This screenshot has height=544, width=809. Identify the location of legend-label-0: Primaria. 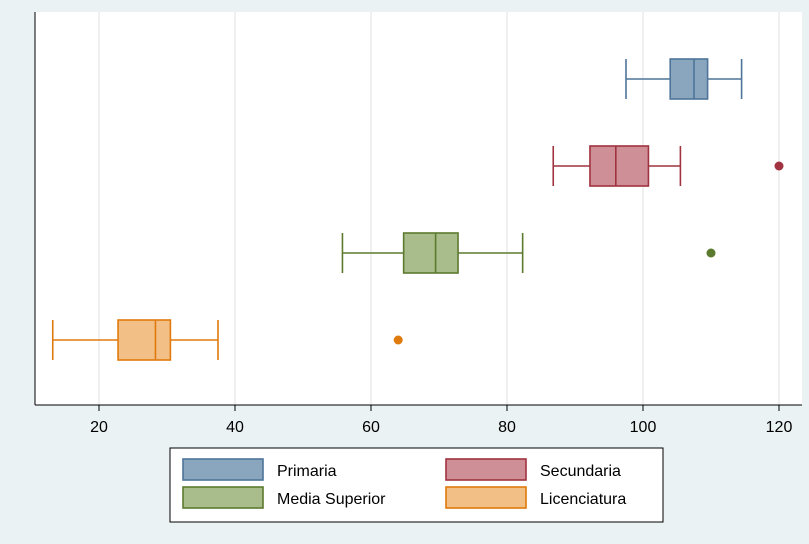
(307, 471).